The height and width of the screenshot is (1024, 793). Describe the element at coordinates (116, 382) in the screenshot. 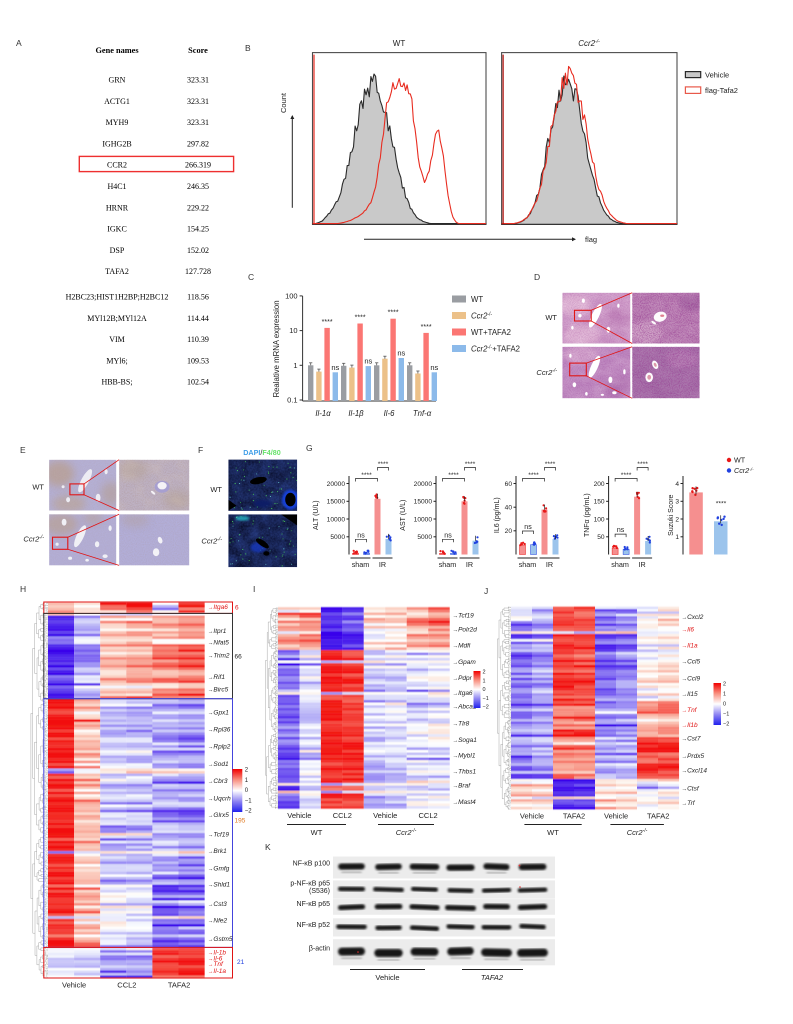

I see `svg-text: HBB-BS;` at that location.